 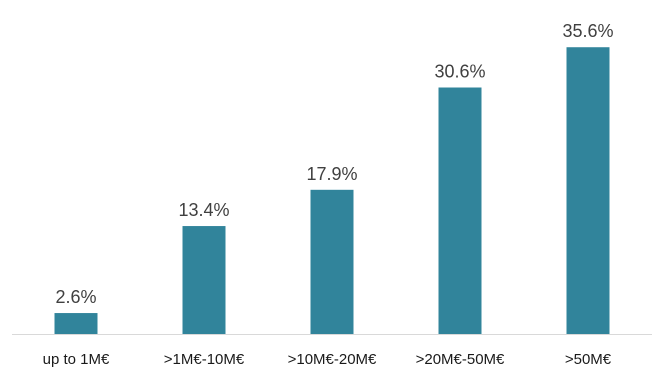 What do you see at coordinates (587, 31) in the screenshot?
I see `bar-value-label: 35.6%` at bounding box center [587, 31].